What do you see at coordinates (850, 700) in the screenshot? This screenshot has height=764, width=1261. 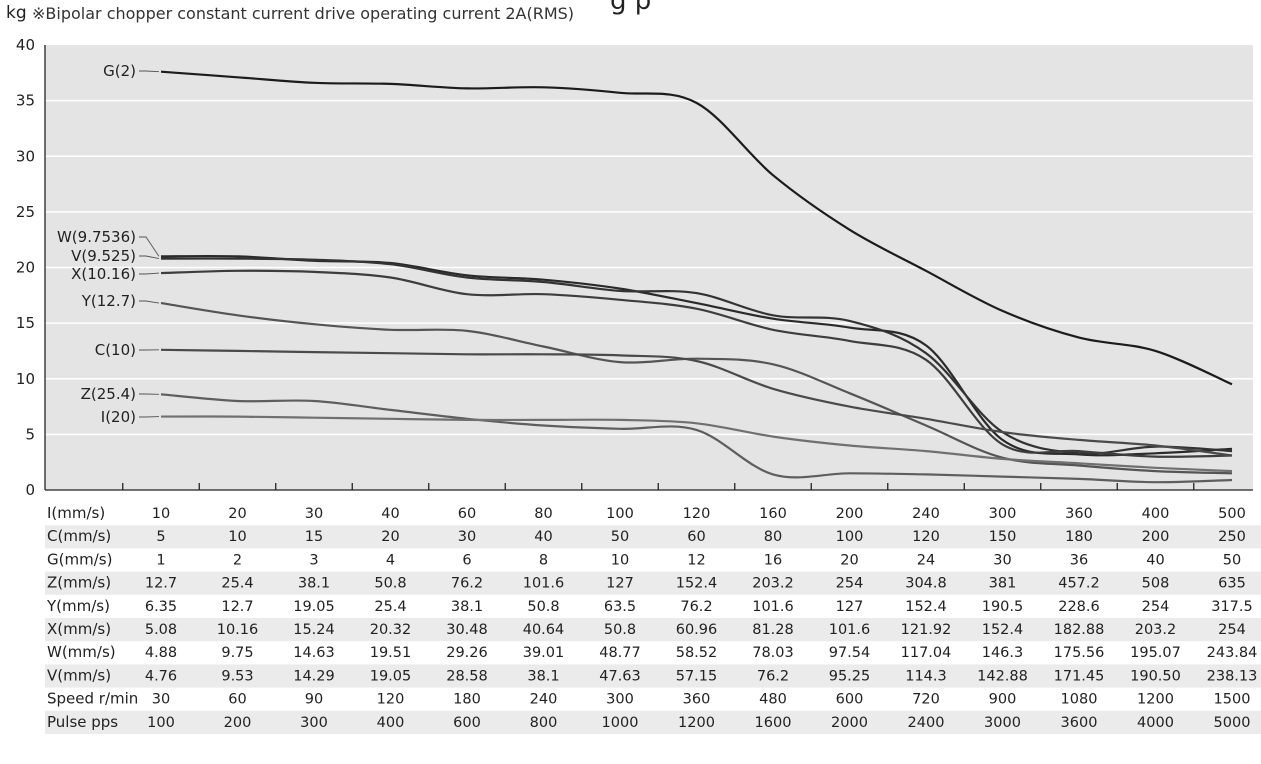 I see `table-cell-speed-r-min-9: 600` at bounding box center [850, 700].